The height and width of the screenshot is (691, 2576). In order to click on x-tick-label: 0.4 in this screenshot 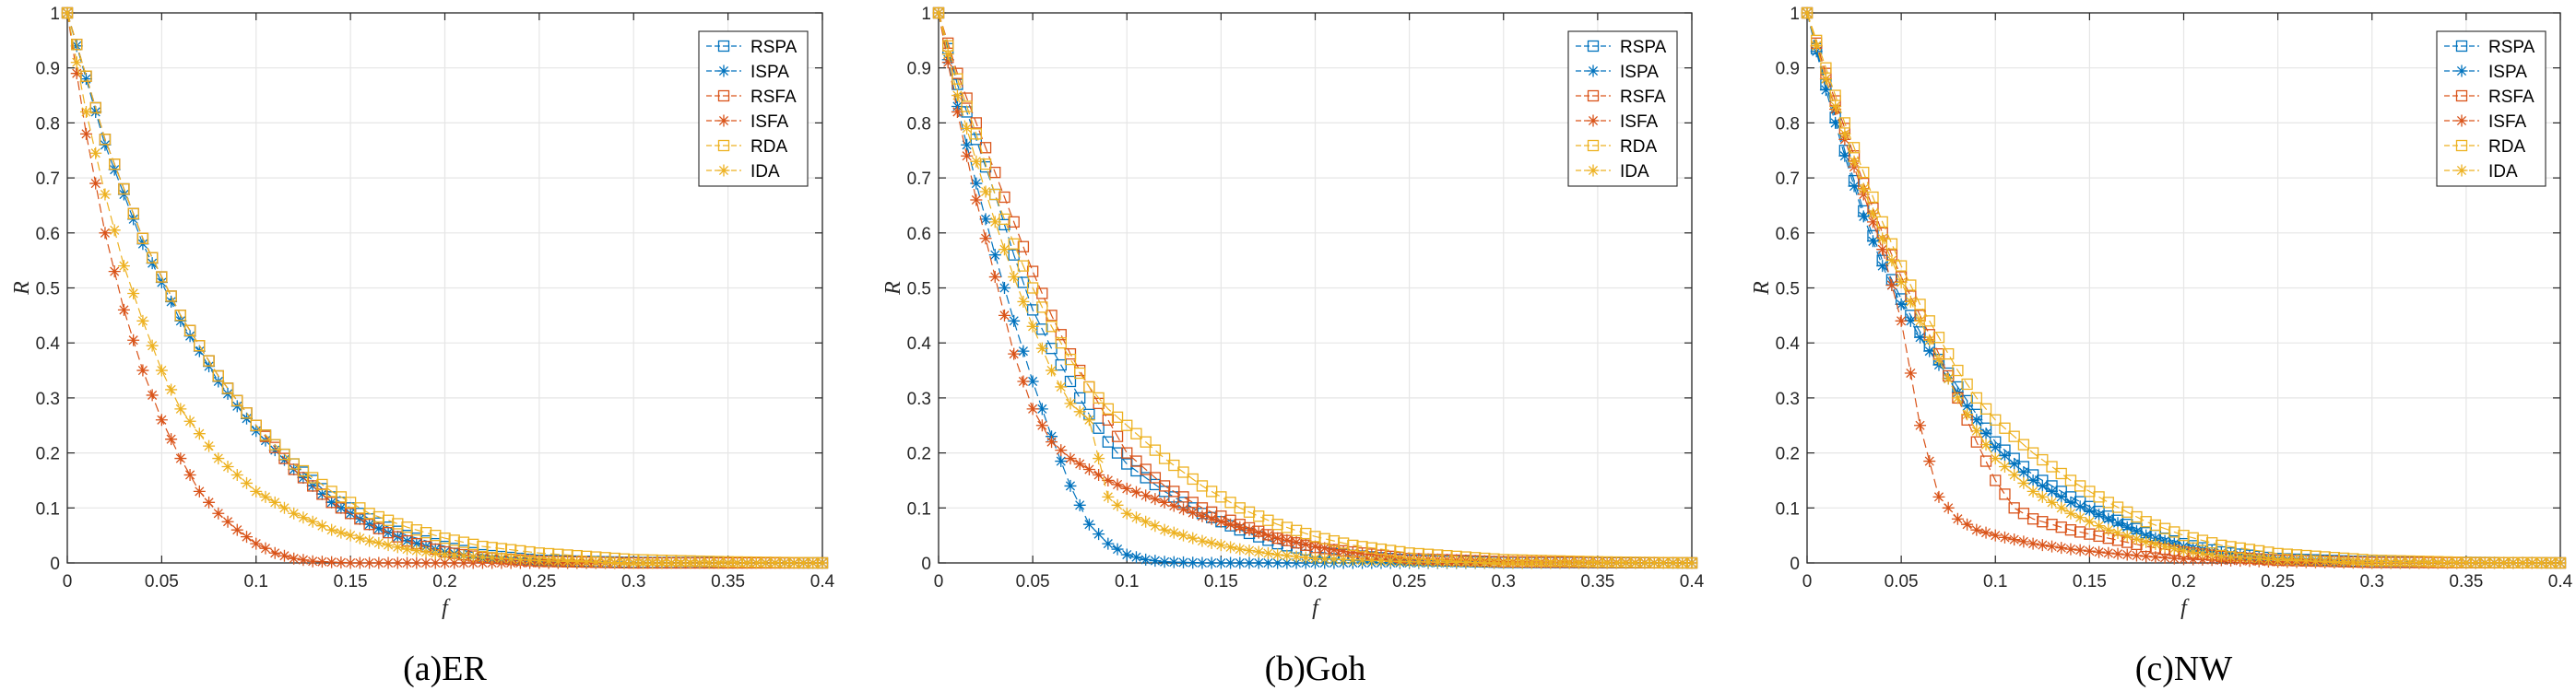, I will do `click(1692, 581)`.